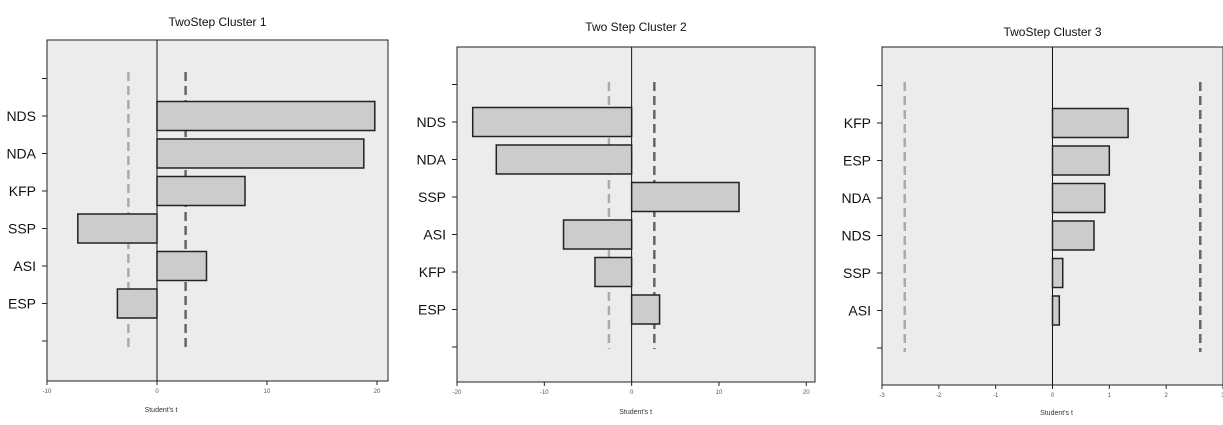 The height and width of the screenshot is (425, 1223). I want to click on x-tick-label: -1, so click(996, 396).